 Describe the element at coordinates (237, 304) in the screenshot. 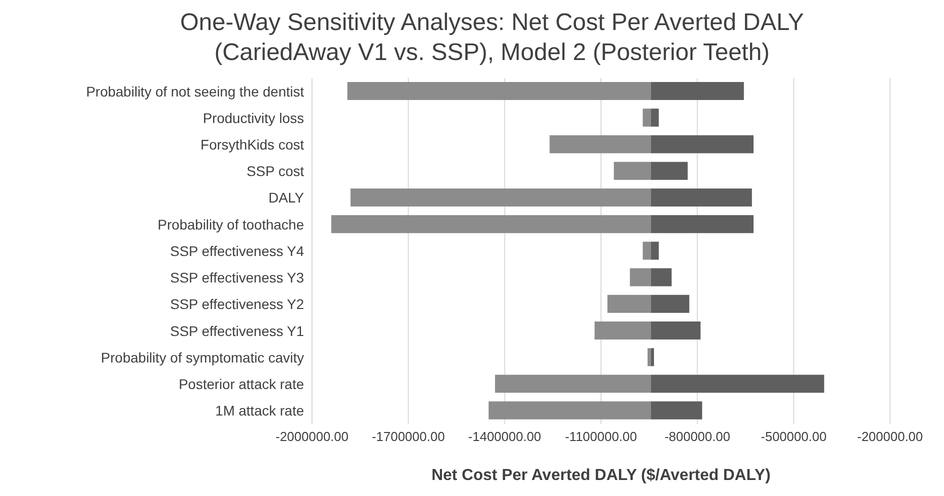

I see `y-tick-label: SSP effectiveness Y2` at that location.